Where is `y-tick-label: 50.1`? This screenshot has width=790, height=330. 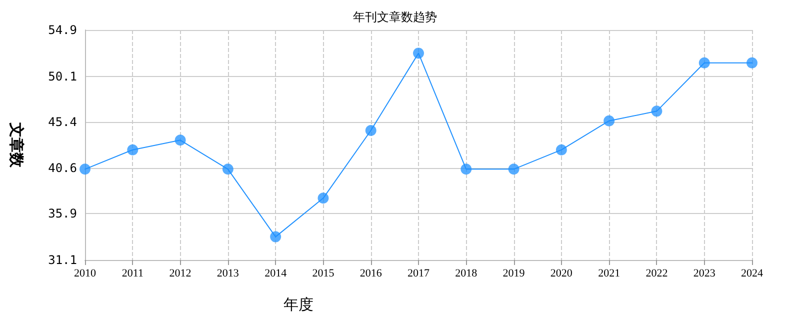
y-tick-label: 50.1 is located at coordinates (62, 76).